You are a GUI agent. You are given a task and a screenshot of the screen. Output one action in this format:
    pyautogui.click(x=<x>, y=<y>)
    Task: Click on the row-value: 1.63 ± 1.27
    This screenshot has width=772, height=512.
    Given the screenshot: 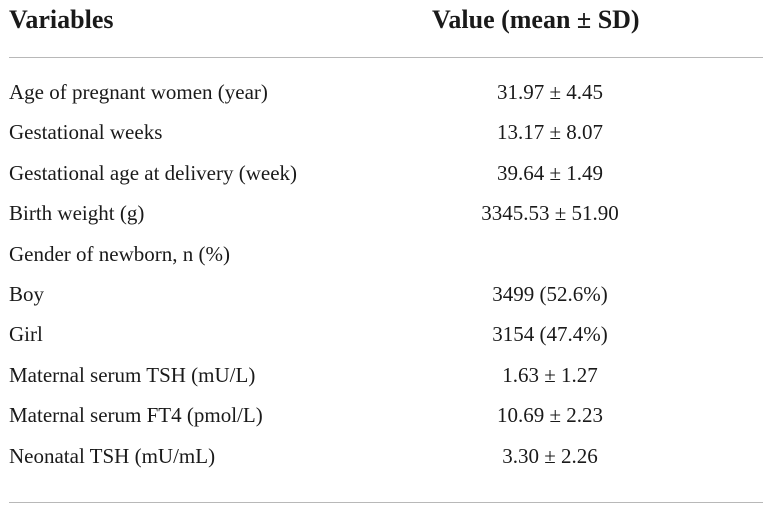 What is the action you would take?
    pyautogui.click(x=550, y=374)
    